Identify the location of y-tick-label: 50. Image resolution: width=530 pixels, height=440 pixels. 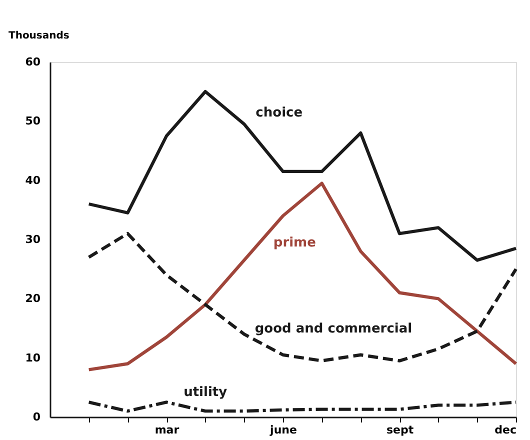
(33, 121).